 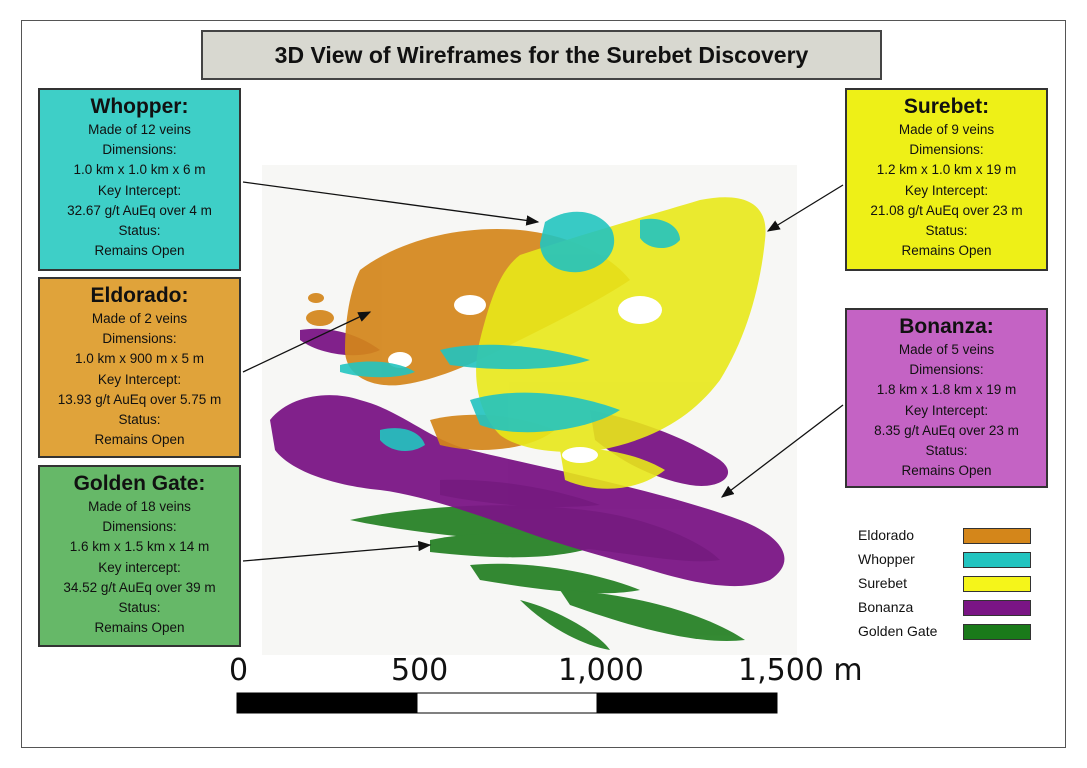 What do you see at coordinates (139, 379) in the screenshot?
I see `eldorado-key-label: Key Intercept:` at bounding box center [139, 379].